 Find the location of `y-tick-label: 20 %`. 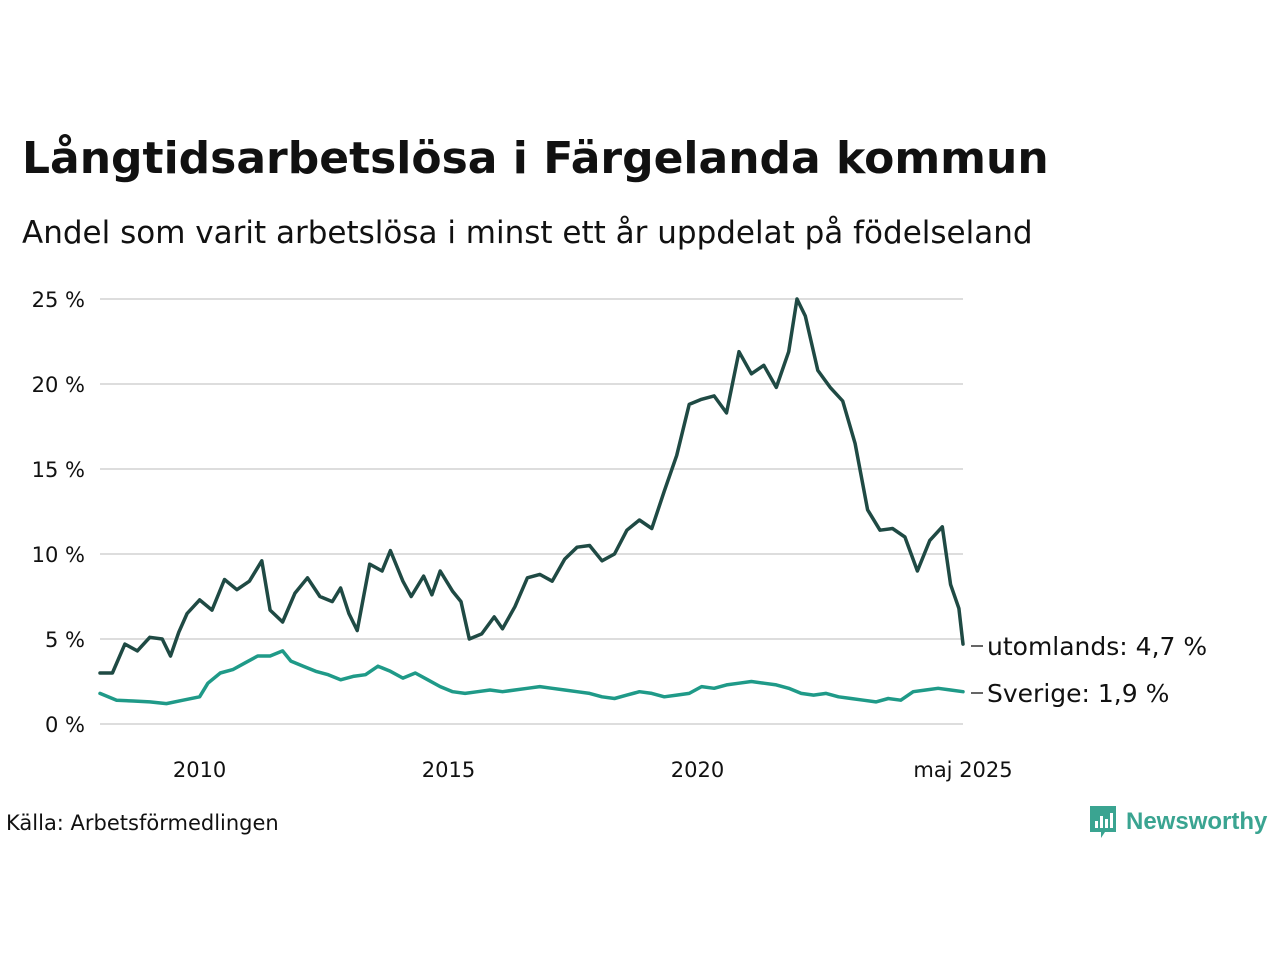

y-tick-label: 20 % is located at coordinates (58, 385).